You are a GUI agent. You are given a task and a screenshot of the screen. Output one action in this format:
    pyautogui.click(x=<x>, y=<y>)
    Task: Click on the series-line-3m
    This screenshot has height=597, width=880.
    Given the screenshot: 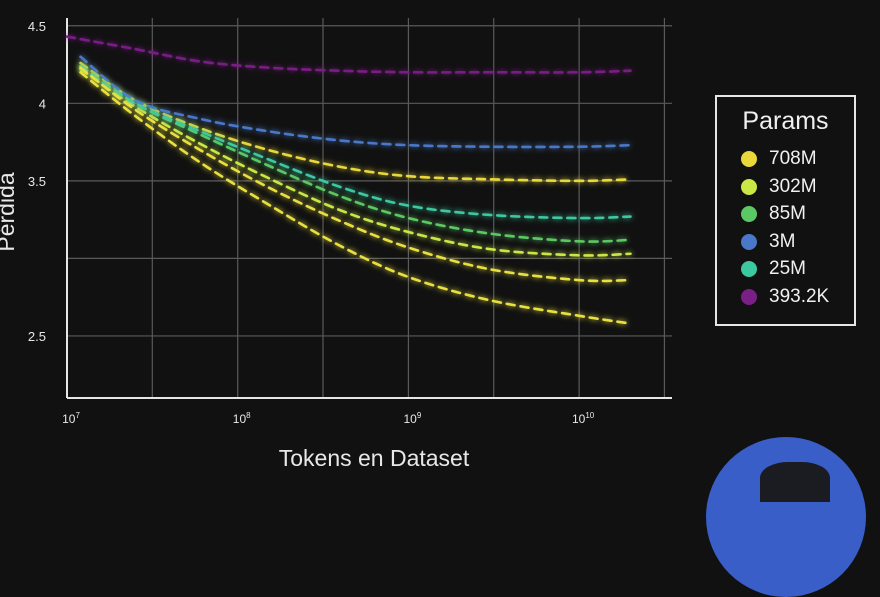 What is the action you would take?
    pyautogui.click(x=355, y=102)
    